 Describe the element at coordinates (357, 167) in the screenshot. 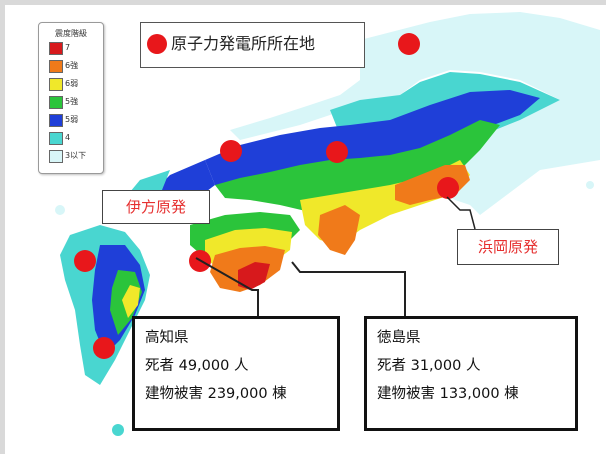

I see `zone-intensity-5-upper-honshu` at that location.